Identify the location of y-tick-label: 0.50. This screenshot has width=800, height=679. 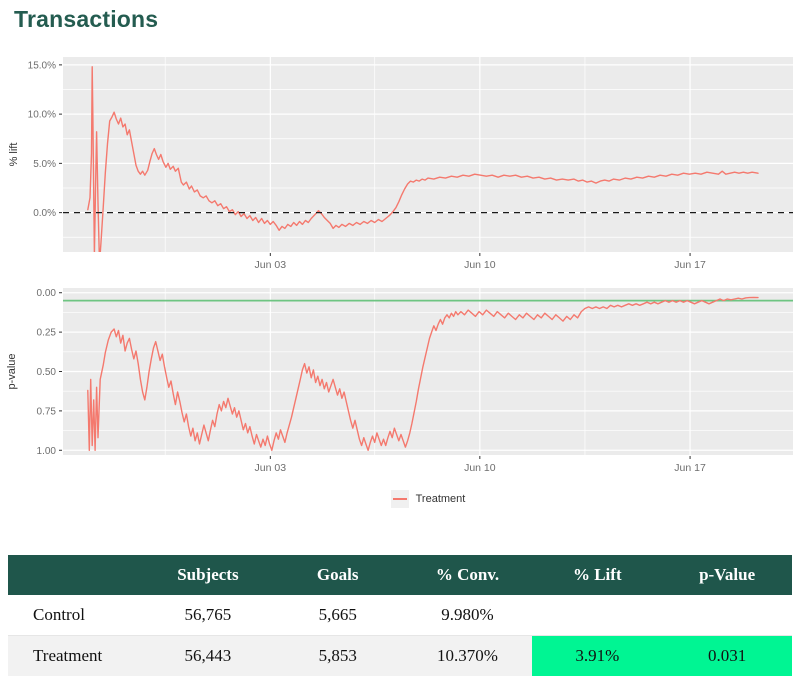
(47, 372).